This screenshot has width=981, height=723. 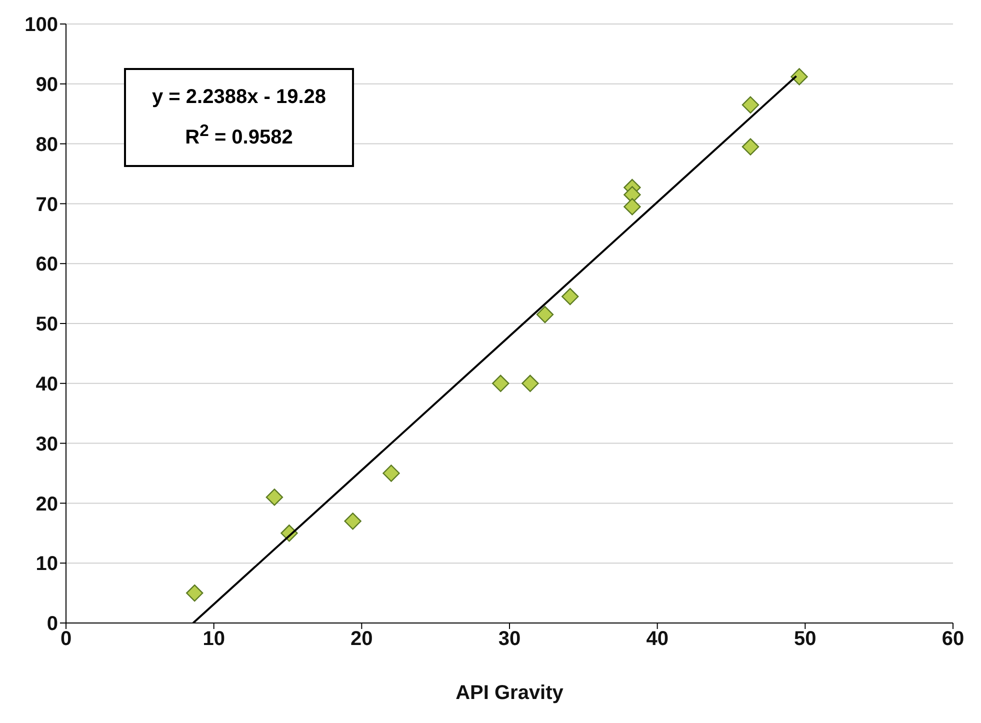 What do you see at coordinates (66, 639) in the screenshot?
I see `x-tick-label: 0` at bounding box center [66, 639].